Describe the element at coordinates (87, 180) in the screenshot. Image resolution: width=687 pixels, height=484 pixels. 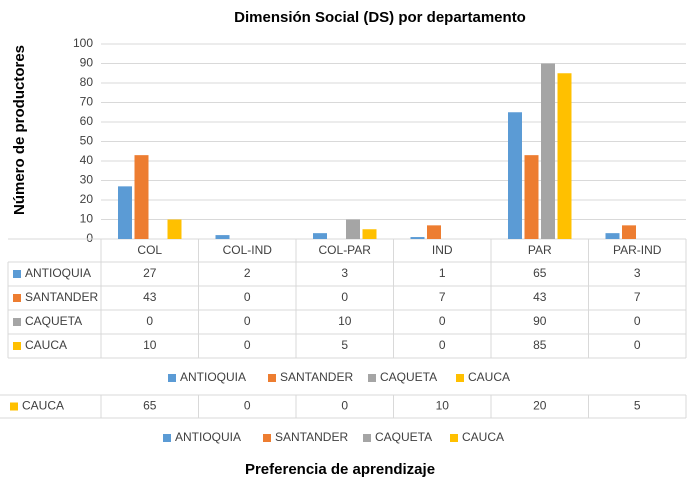
I see `y-tick-label: 30` at that location.